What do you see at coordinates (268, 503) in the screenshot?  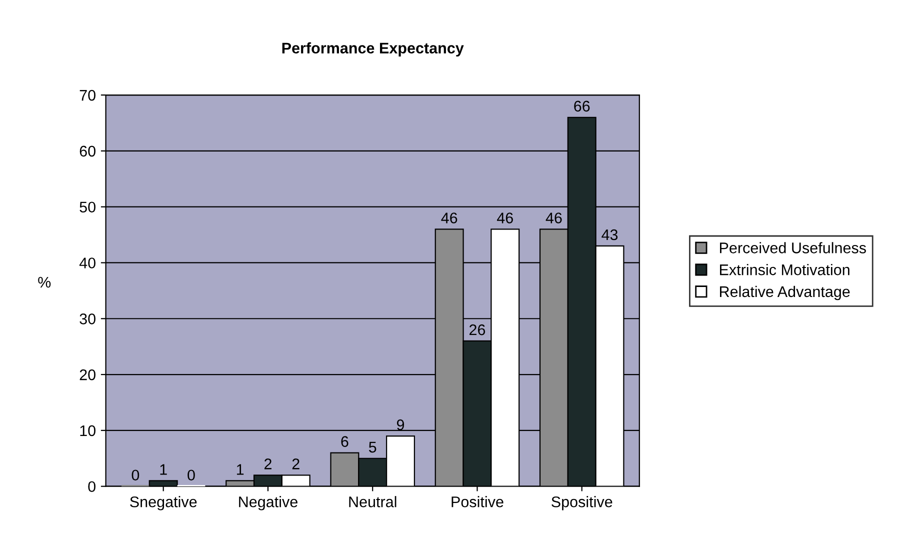 I see `x-tick-label: Negative` at bounding box center [268, 503].